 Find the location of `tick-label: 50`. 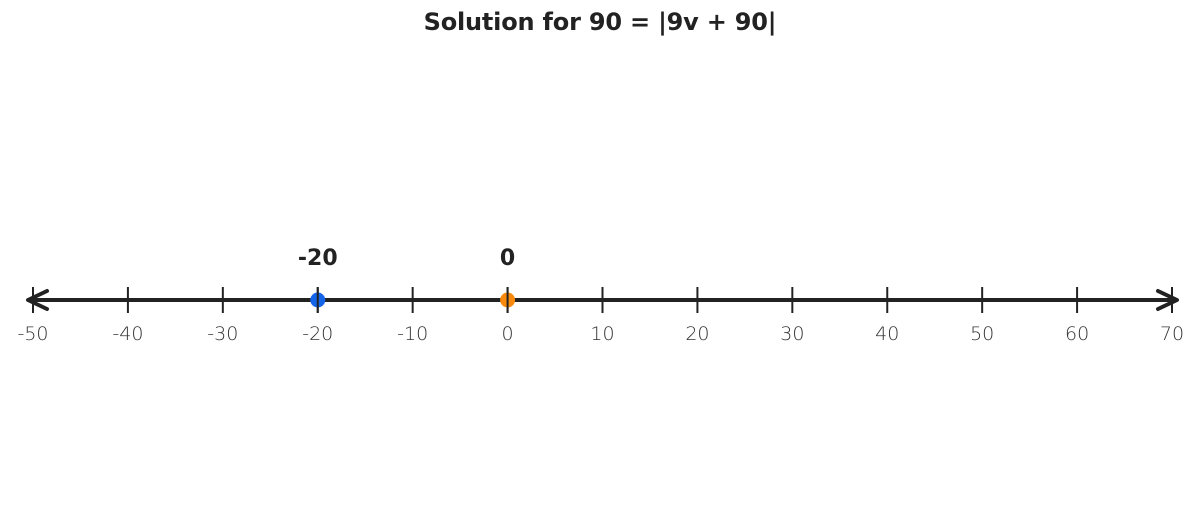

tick-label: 50 is located at coordinates (982, 334).